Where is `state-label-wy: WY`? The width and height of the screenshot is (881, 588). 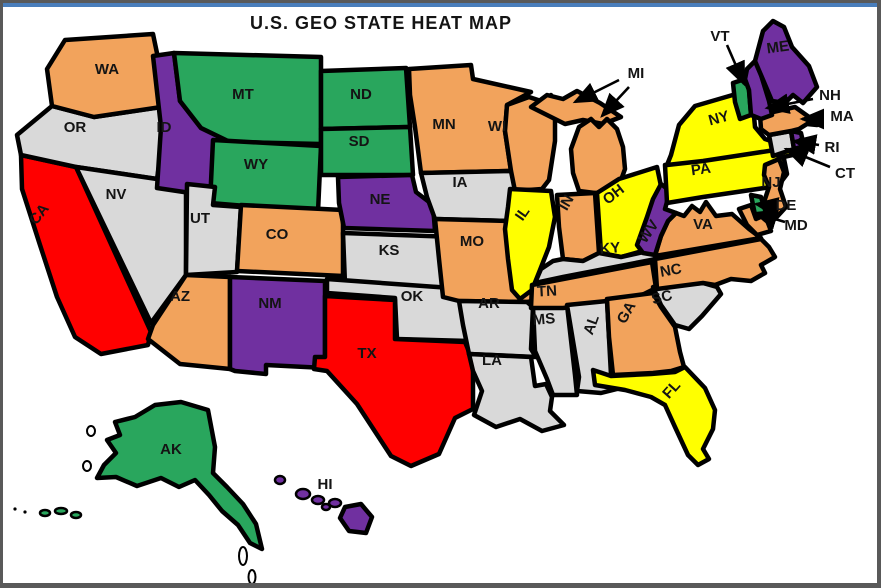
state-label-wy: WY is located at coordinates (256, 164).